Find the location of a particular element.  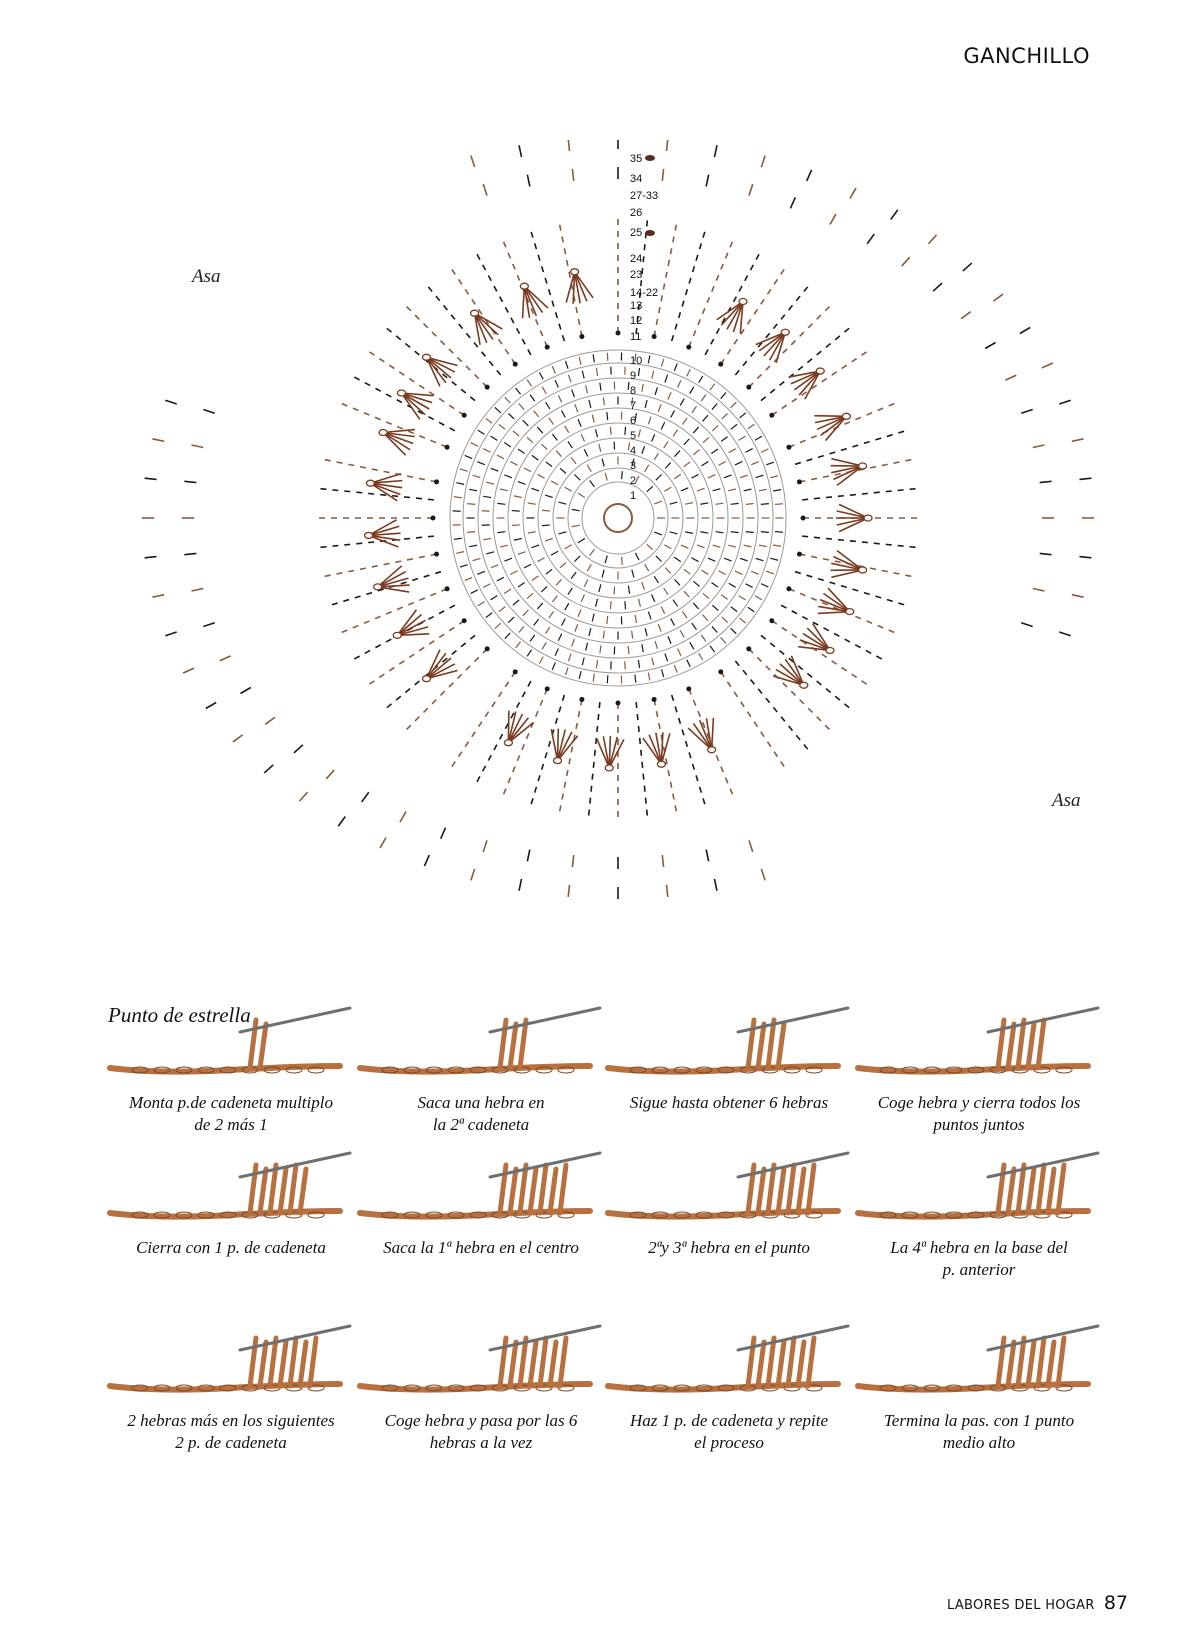

yarn-chain is located at coordinates (475, 1069).